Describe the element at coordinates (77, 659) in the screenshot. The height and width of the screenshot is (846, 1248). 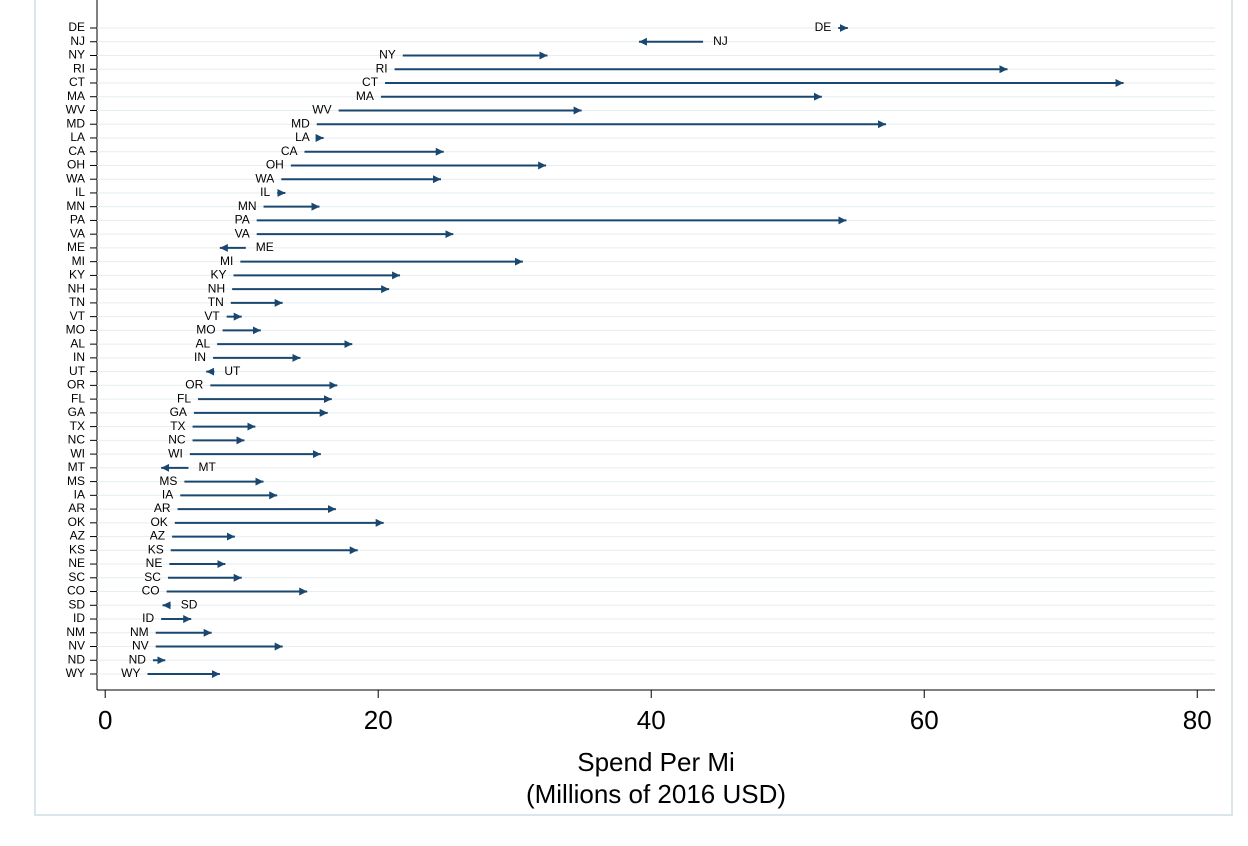
I see `y-tick-label: ND` at that location.